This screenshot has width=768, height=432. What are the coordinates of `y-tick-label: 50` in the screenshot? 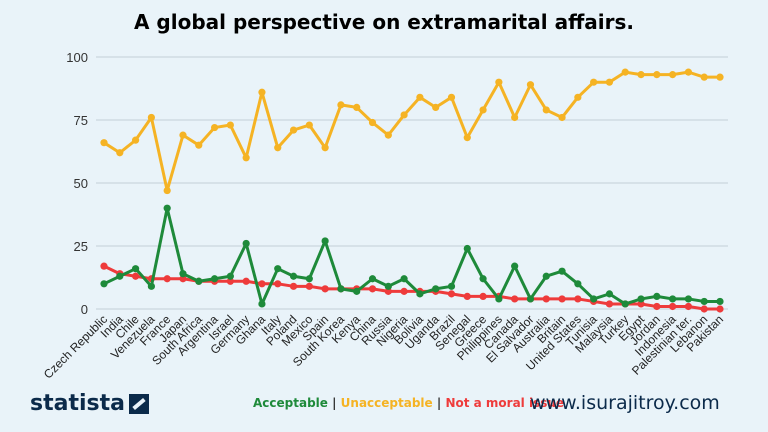 It's located at (81, 183).